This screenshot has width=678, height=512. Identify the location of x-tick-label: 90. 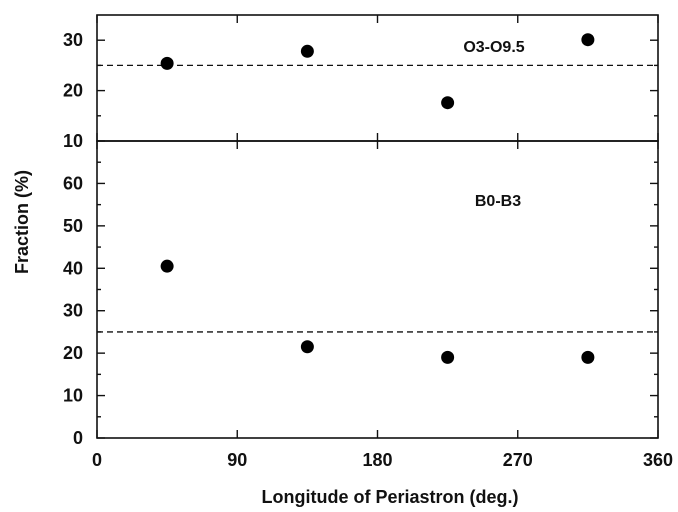
(237, 460).